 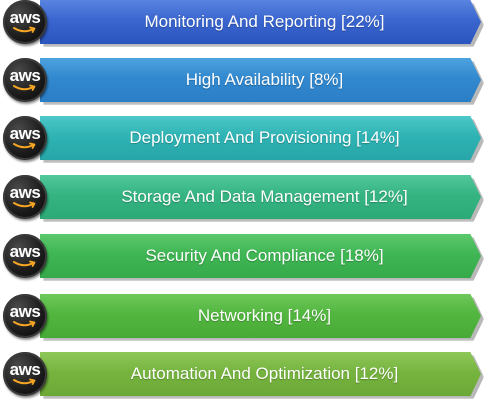 I want to click on domain-row: Deployment And Provisioning [14%] aws, so click(x=244, y=139).